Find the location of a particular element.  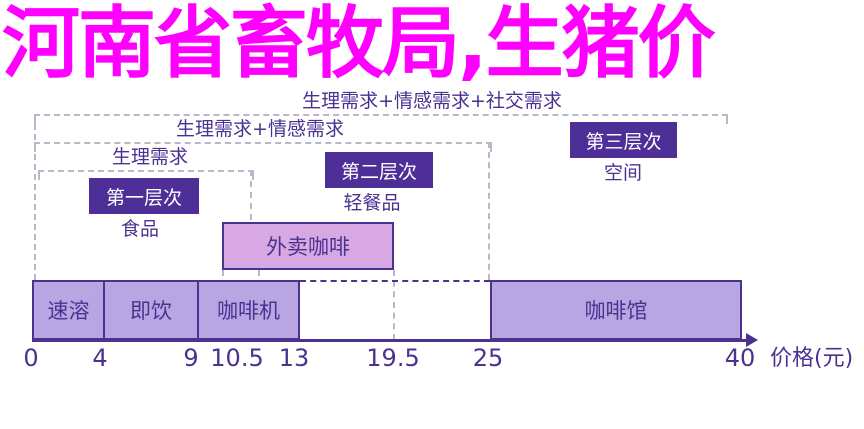

bar-coffee-machine: 咖啡机 is located at coordinates (248, 310).